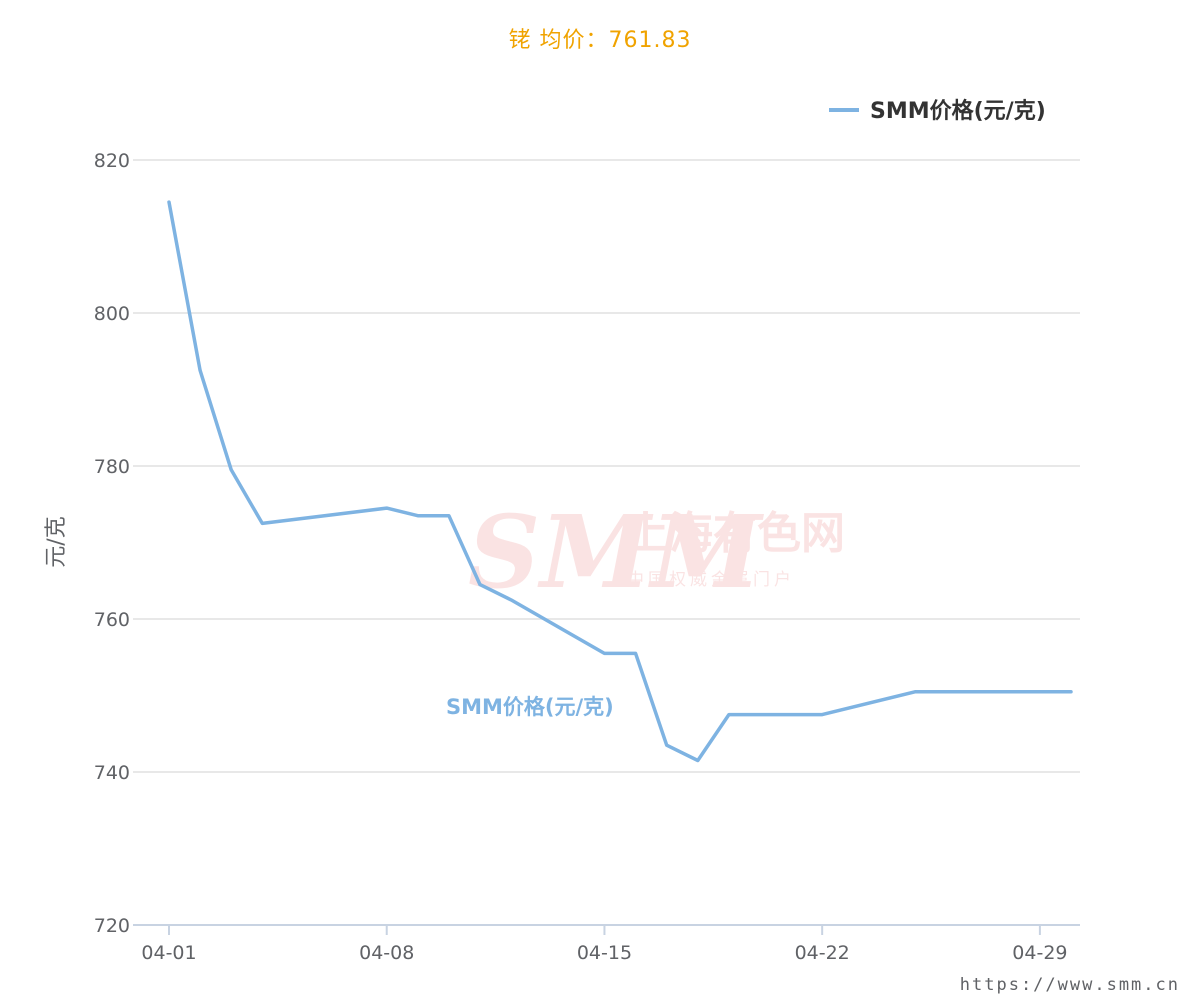 The width and height of the screenshot is (1200, 1000). I want to click on chart-title: 铑 均价：761.83, so click(600, 40).